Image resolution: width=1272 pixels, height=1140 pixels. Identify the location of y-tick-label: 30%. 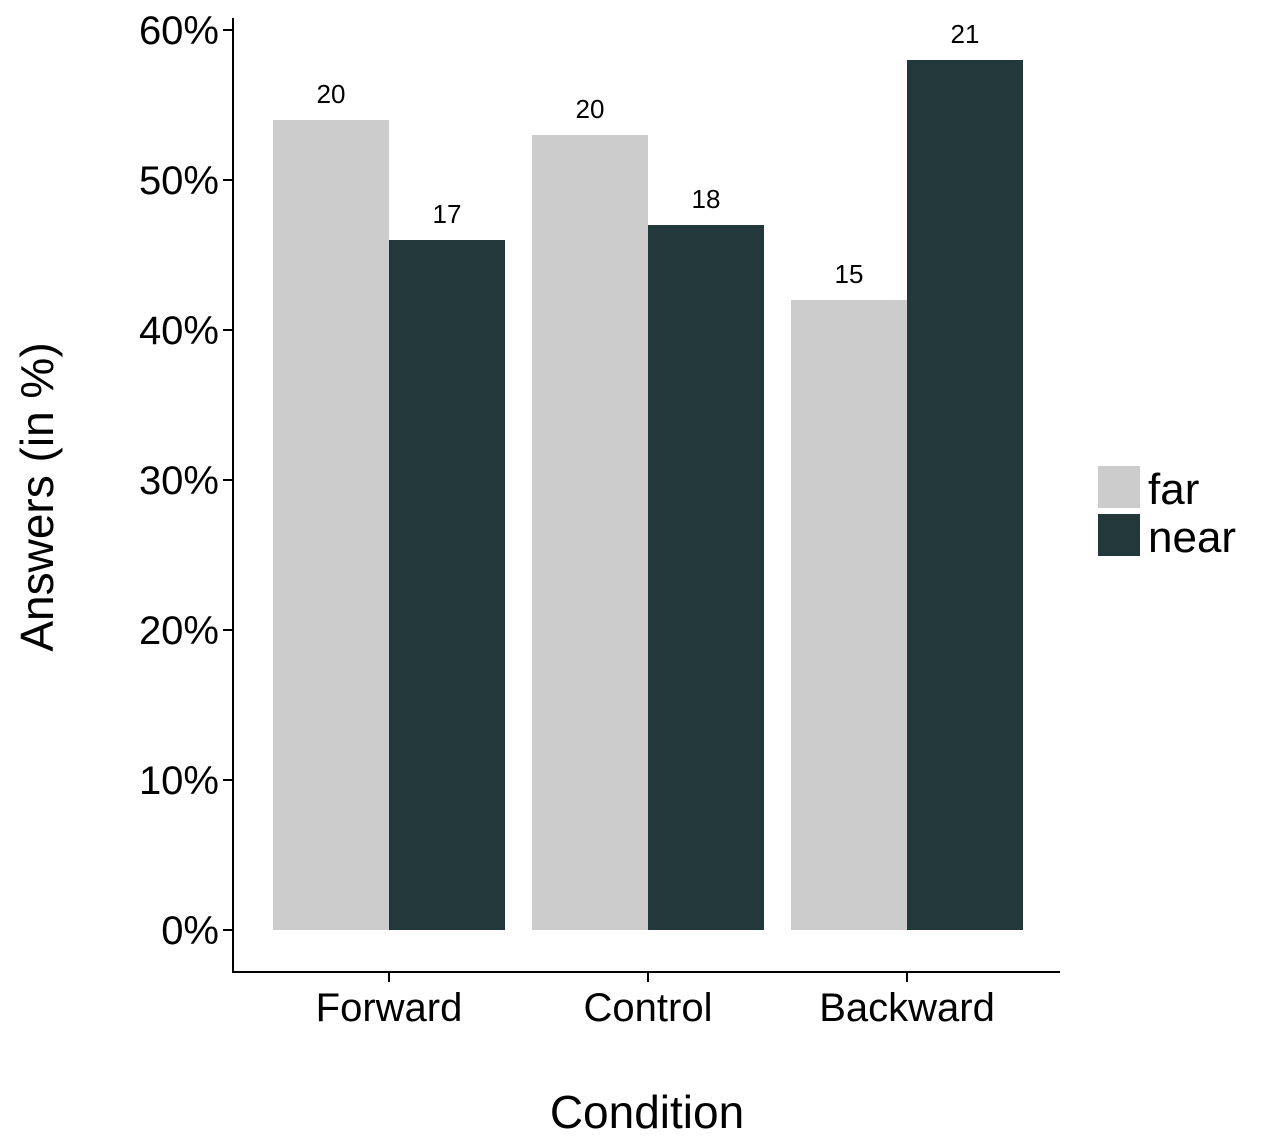
(179, 481).